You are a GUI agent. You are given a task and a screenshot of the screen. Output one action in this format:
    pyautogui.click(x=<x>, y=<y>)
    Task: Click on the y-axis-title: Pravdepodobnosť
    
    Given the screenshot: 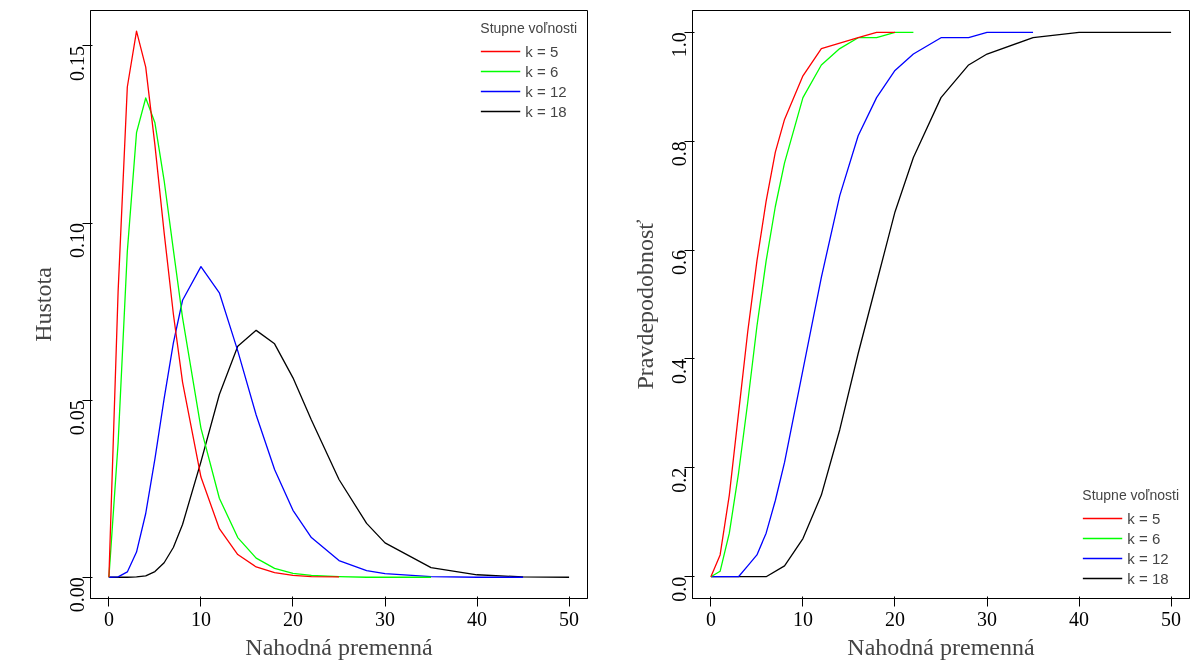 What is the action you would take?
    pyautogui.click(x=644, y=304)
    